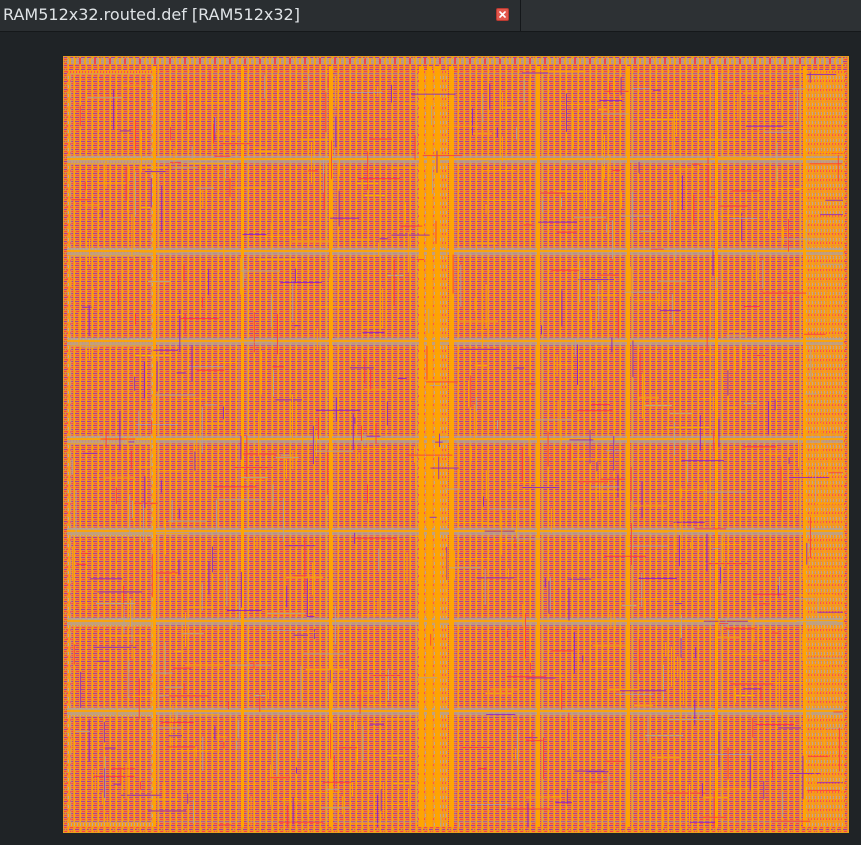 This screenshot has height=845, width=861. I want to click on tab-bar: RAM512x32.routed.def [RAM512x32], so click(430, 16).